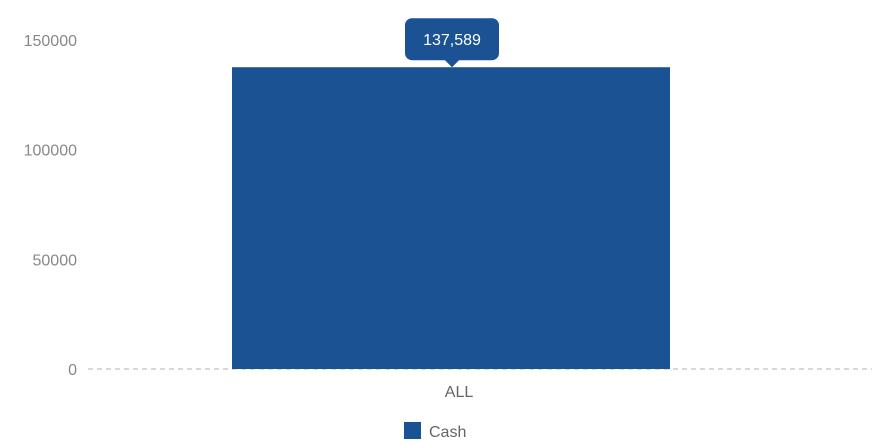  Describe the element at coordinates (447, 432) in the screenshot. I see `legend-label: Cash` at that location.